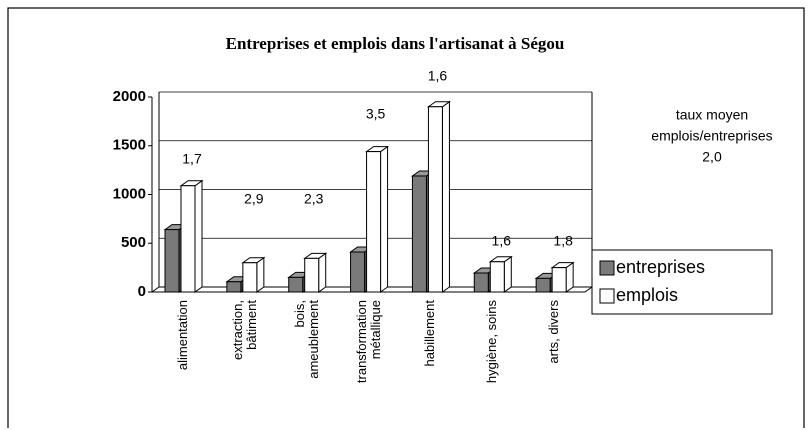 The image size is (812, 430). Describe the element at coordinates (660, 267) in the screenshot. I see `legend-label: entreprises` at that location.